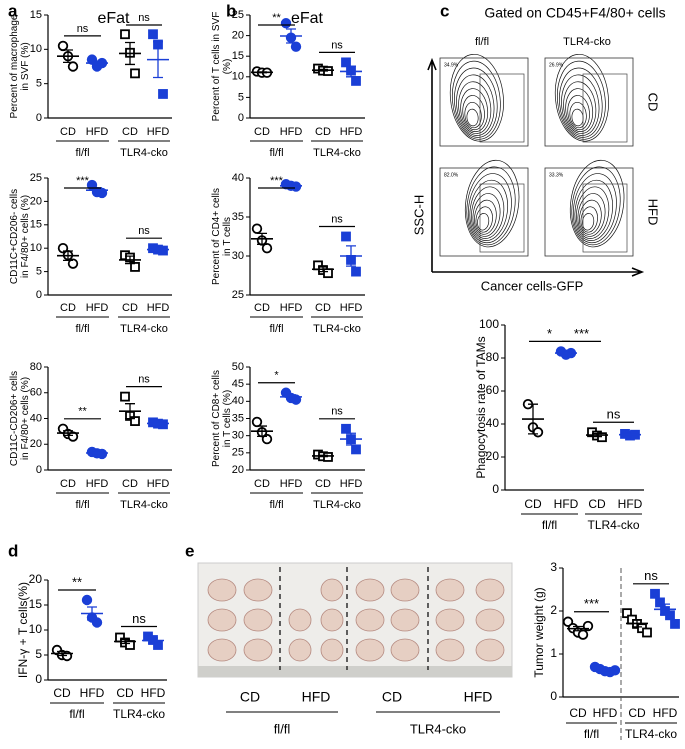 The width and height of the screenshot is (685, 749). Describe the element at coordinates (493, 423) in the screenshot. I see `y-tick-label: 40` at that location.